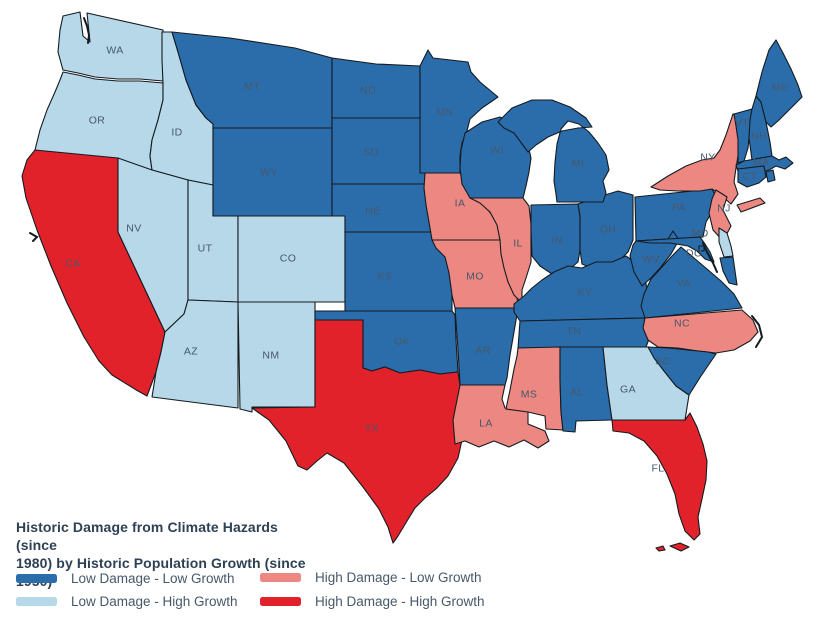  What do you see at coordinates (657, 469) in the screenshot?
I see `state-label-FL: FL` at bounding box center [657, 469].